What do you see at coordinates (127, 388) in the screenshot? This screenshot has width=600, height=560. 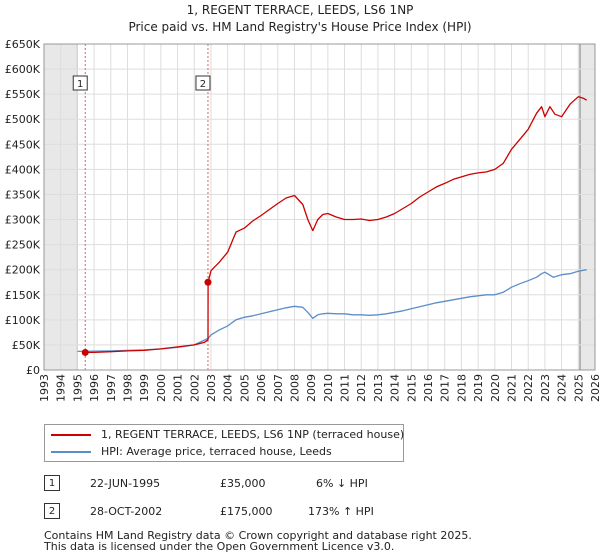 I see `x-tick-label: 1998` at bounding box center [127, 388].